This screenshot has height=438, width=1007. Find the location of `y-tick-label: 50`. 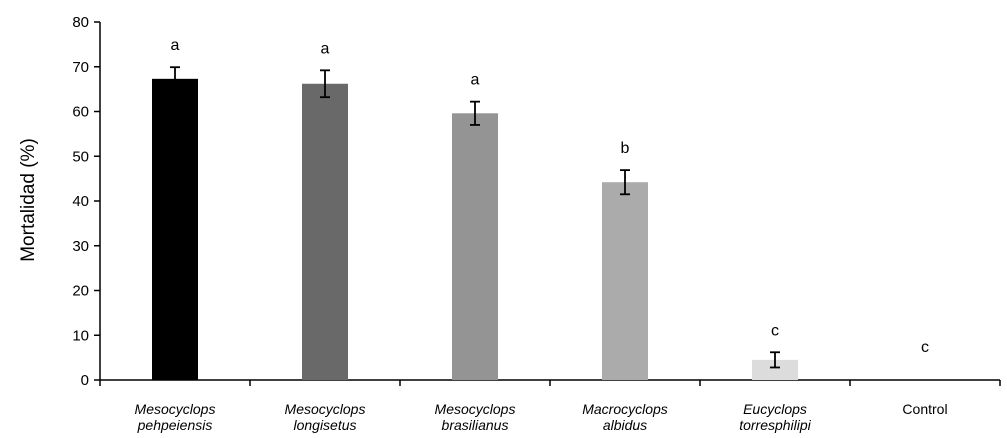

y-tick-label: 50 is located at coordinates (80, 156).